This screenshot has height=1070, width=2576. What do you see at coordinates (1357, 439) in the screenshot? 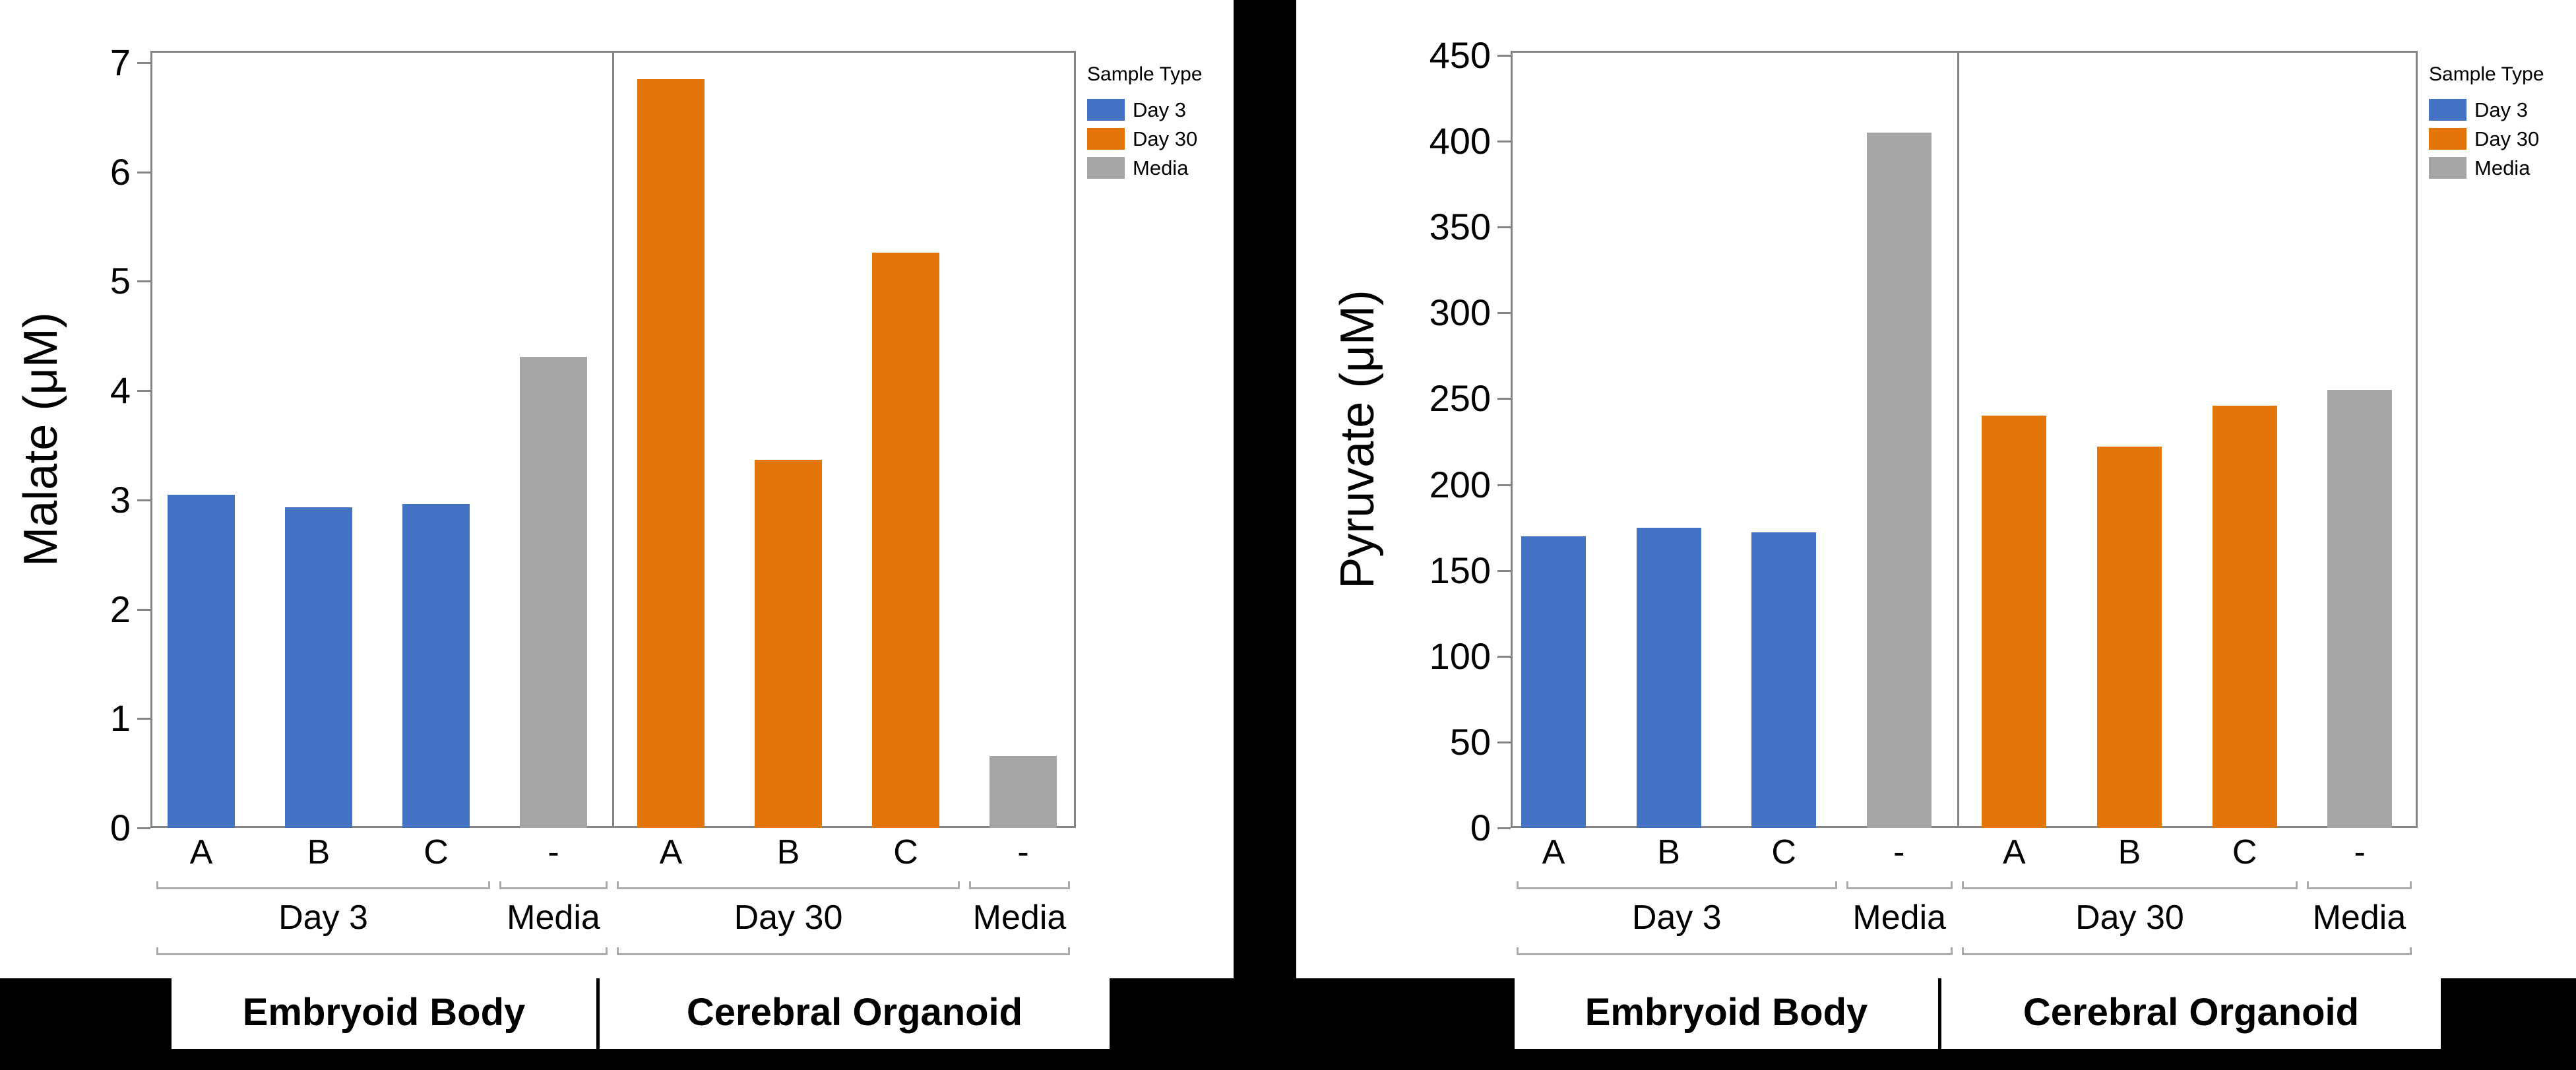
I see `pyruvate-y-axis-title: Pyruvate (μM)` at bounding box center [1357, 439].